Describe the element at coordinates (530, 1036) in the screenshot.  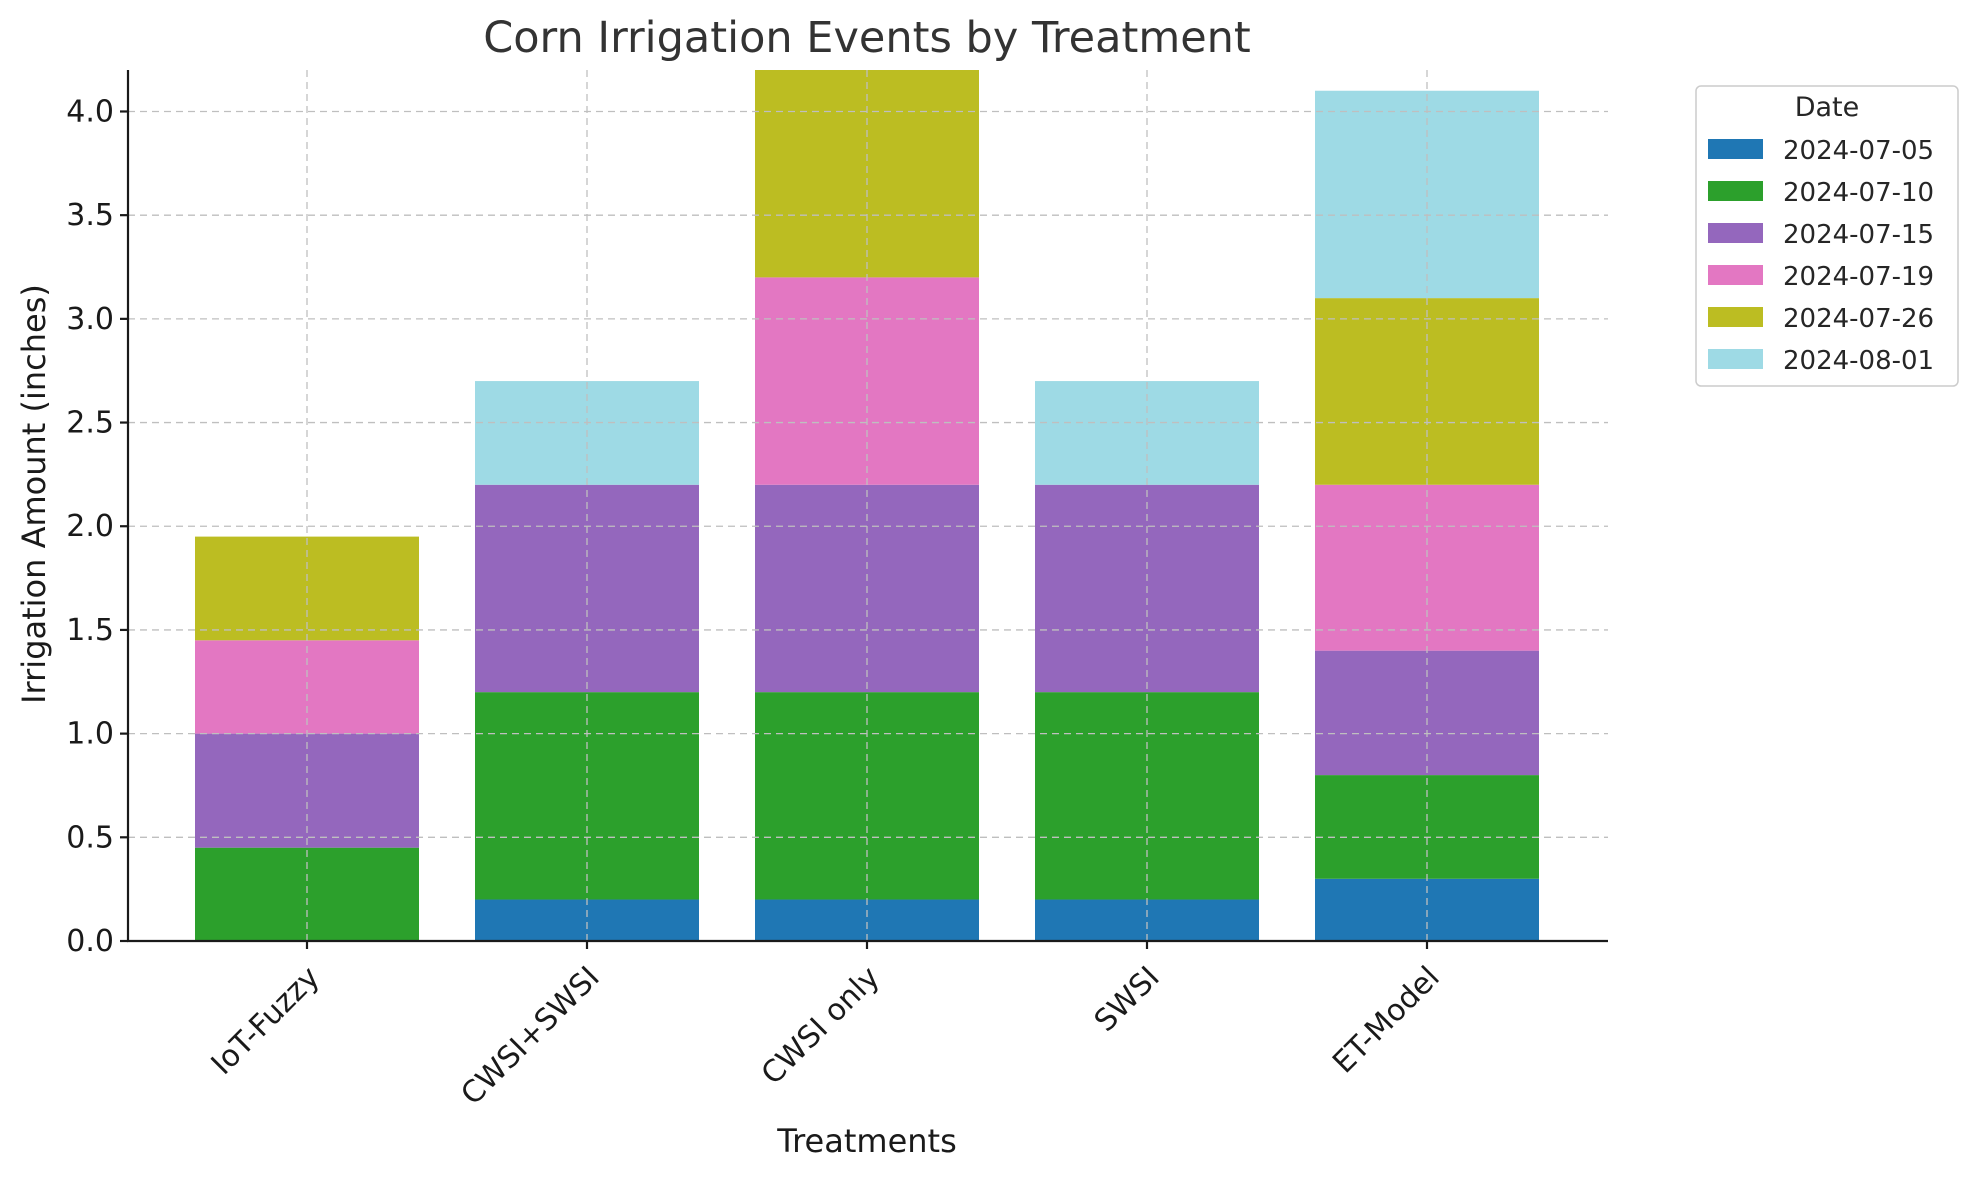
I see `x-tick-label: CWSI+SWSI` at that location.